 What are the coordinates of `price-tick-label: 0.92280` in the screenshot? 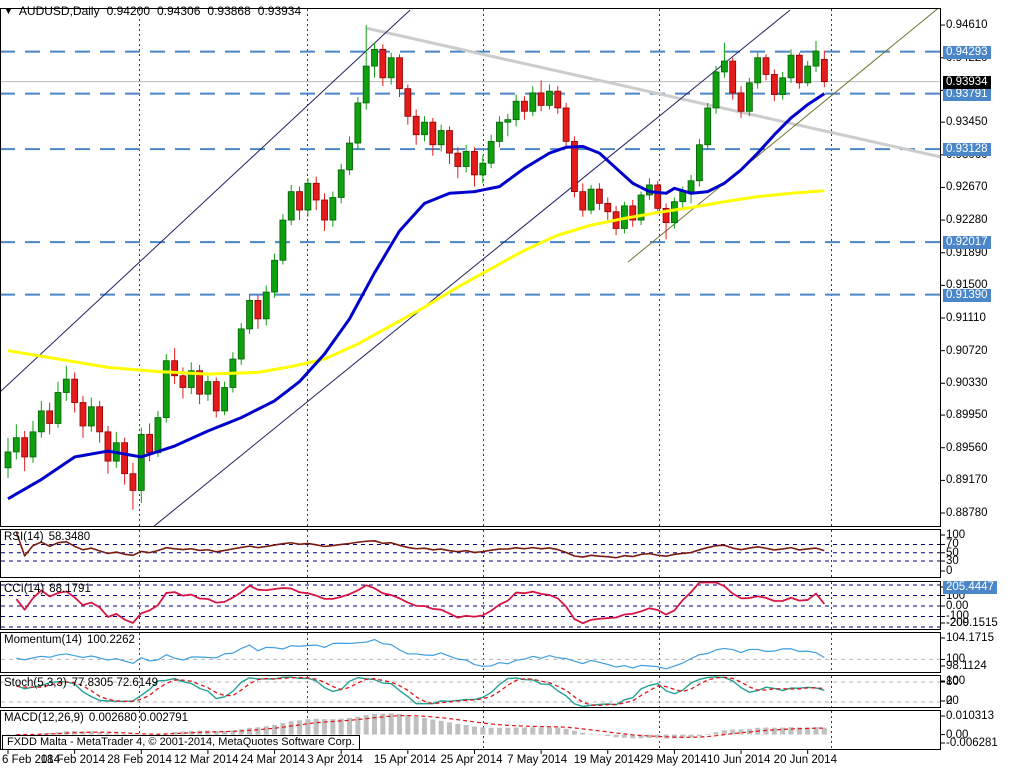 It's located at (967, 220).